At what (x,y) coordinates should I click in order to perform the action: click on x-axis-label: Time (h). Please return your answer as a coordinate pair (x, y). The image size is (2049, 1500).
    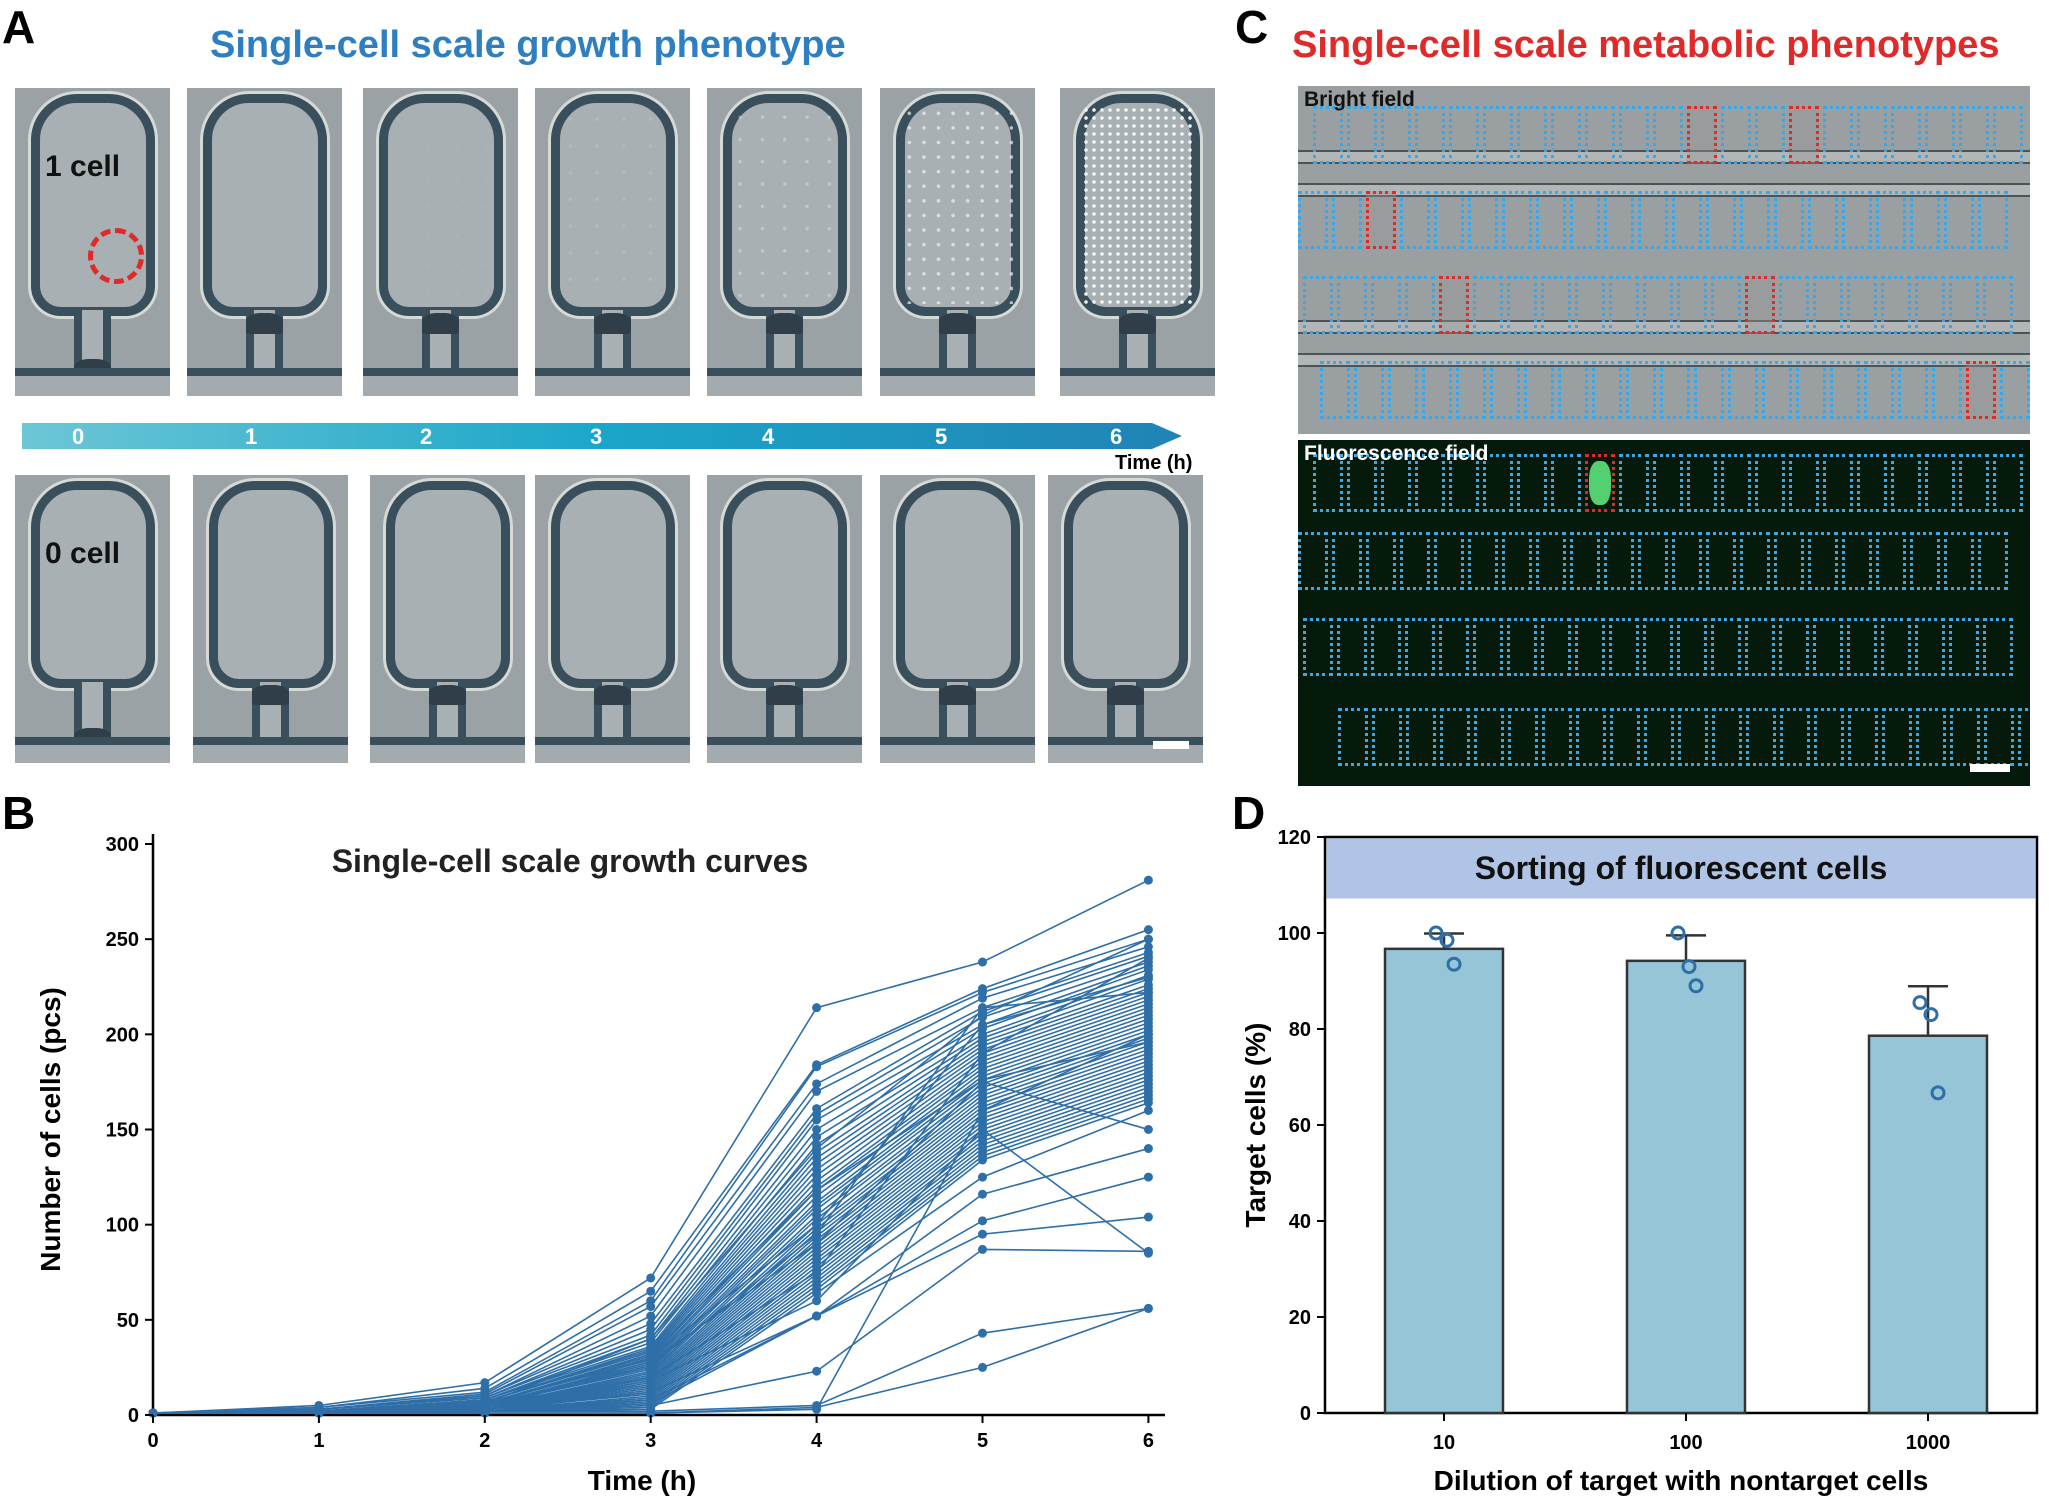
    Looking at the image, I should click on (642, 1480).